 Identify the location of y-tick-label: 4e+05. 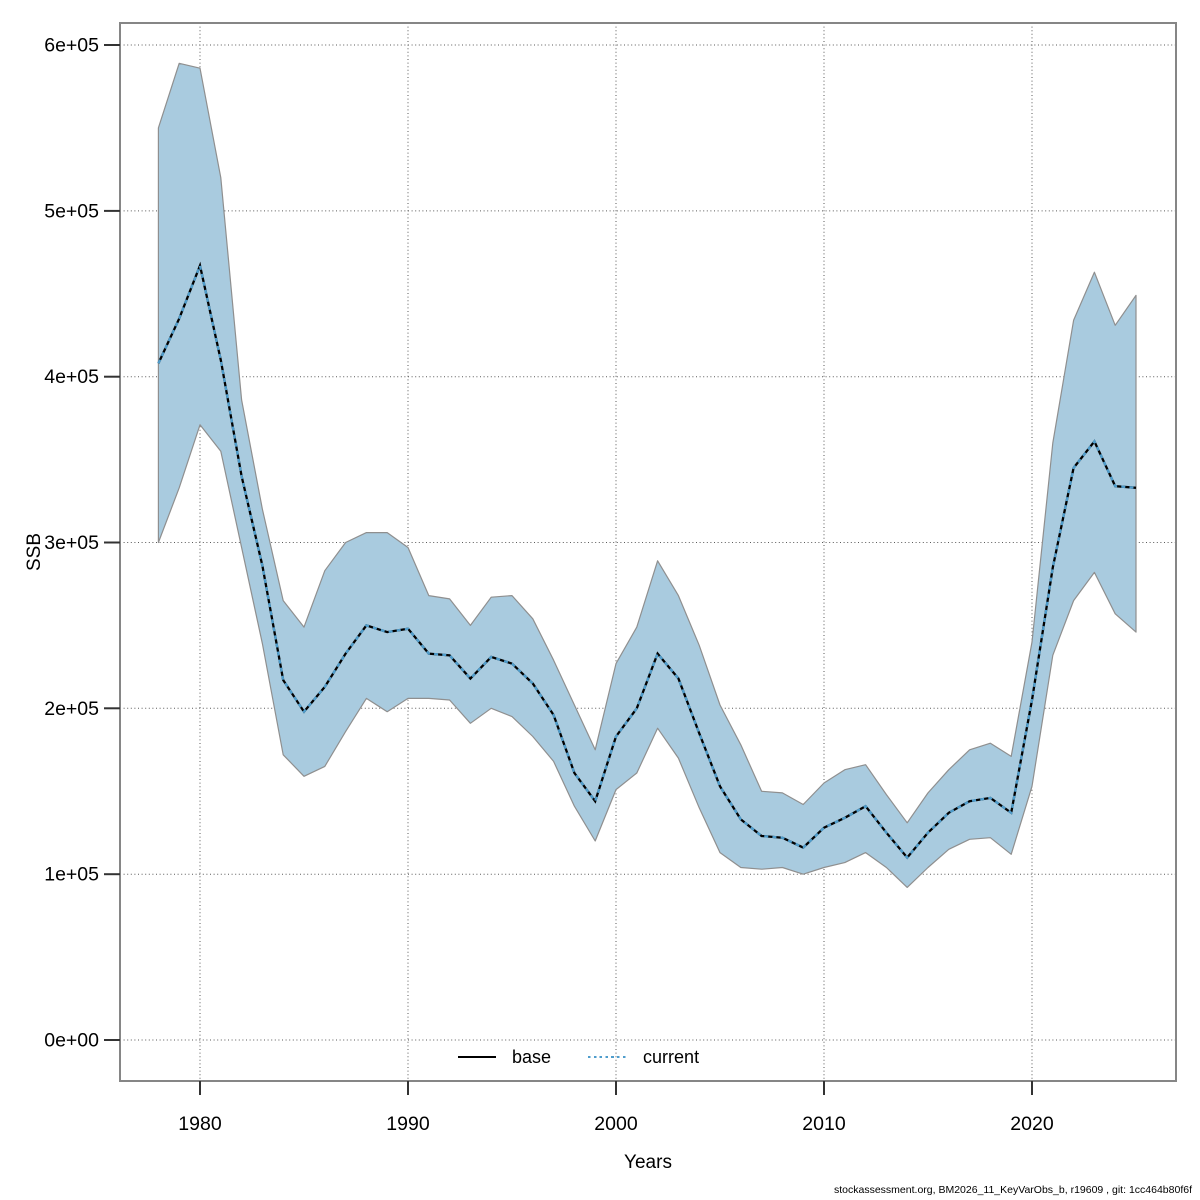
(71, 377).